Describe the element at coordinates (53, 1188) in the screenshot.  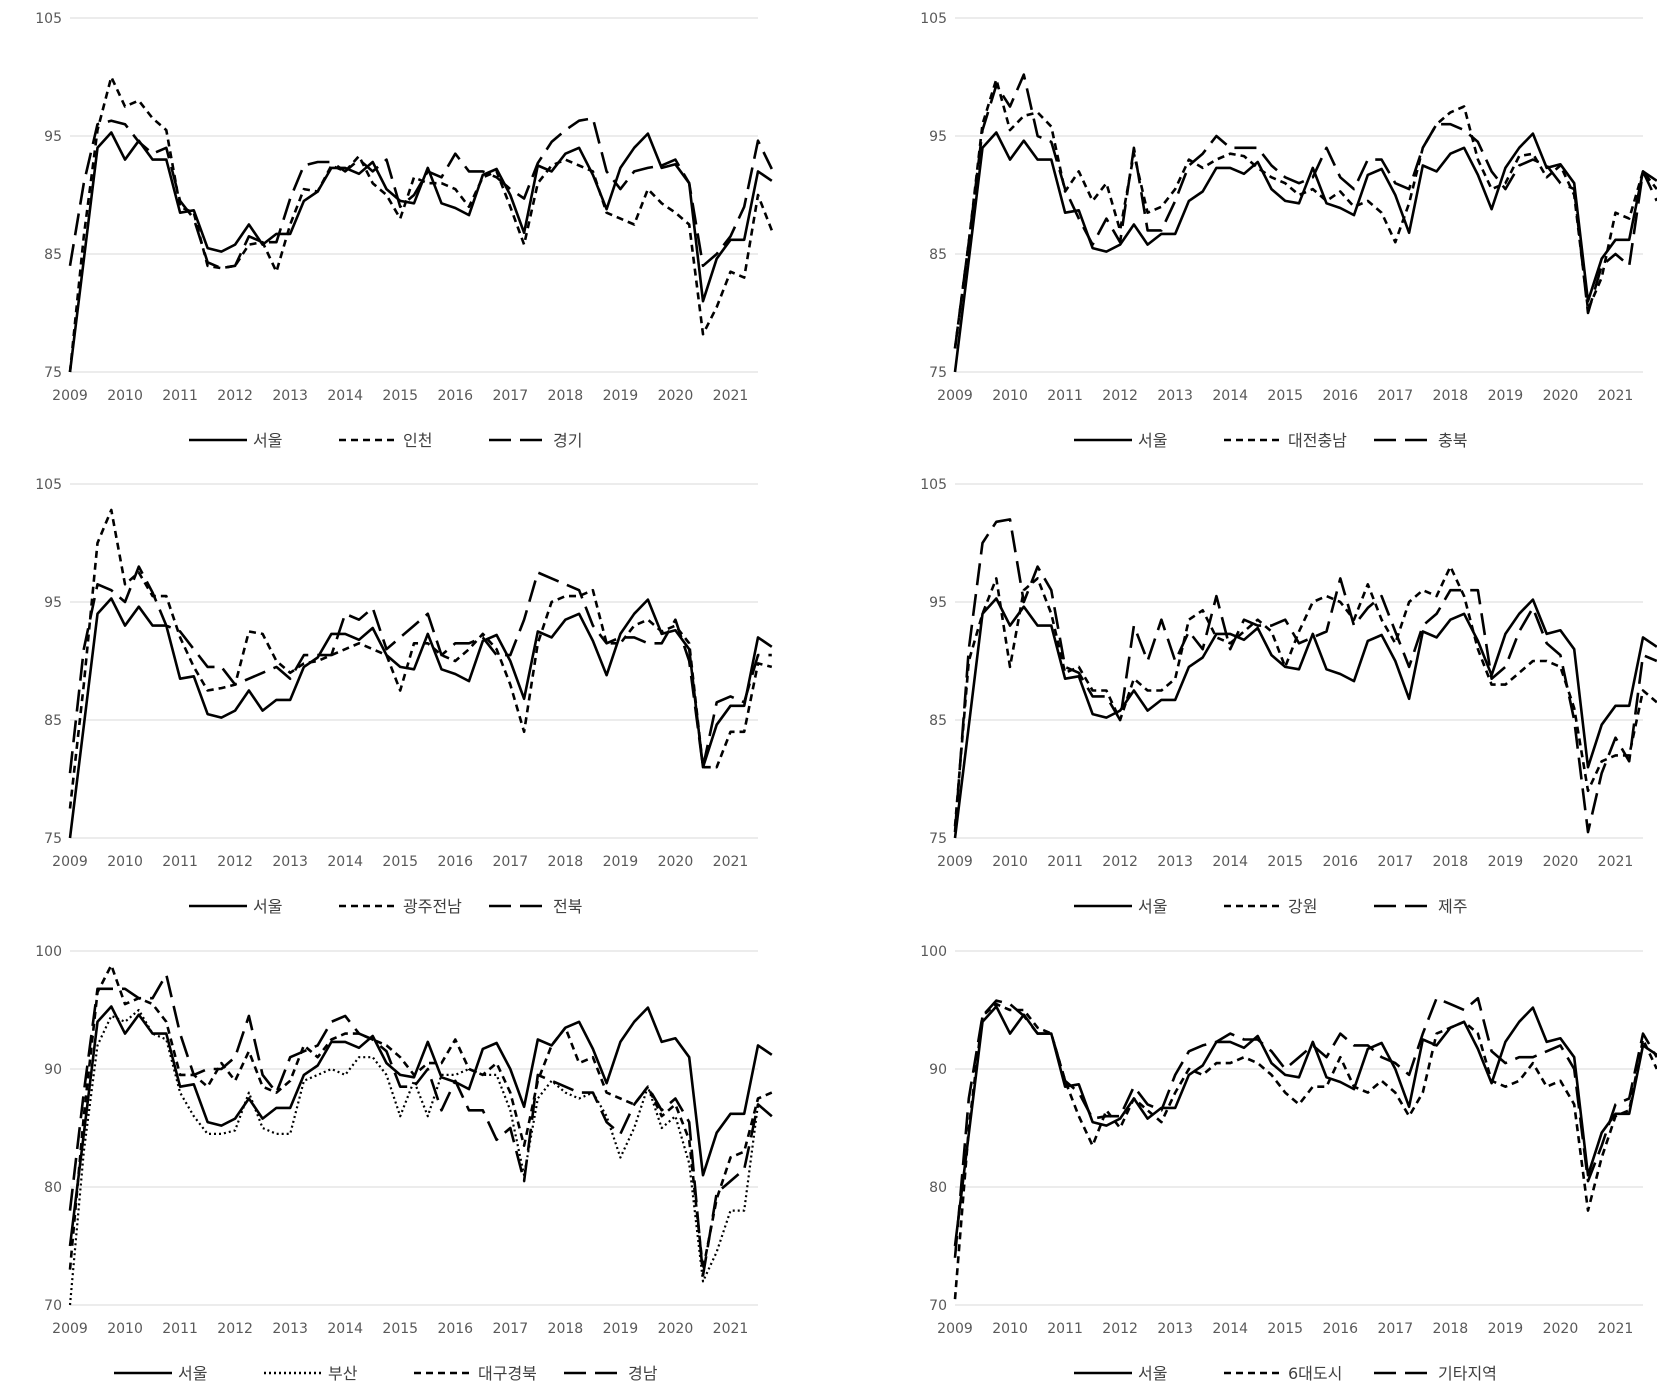
I see `y-tick-label: 80` at that location.